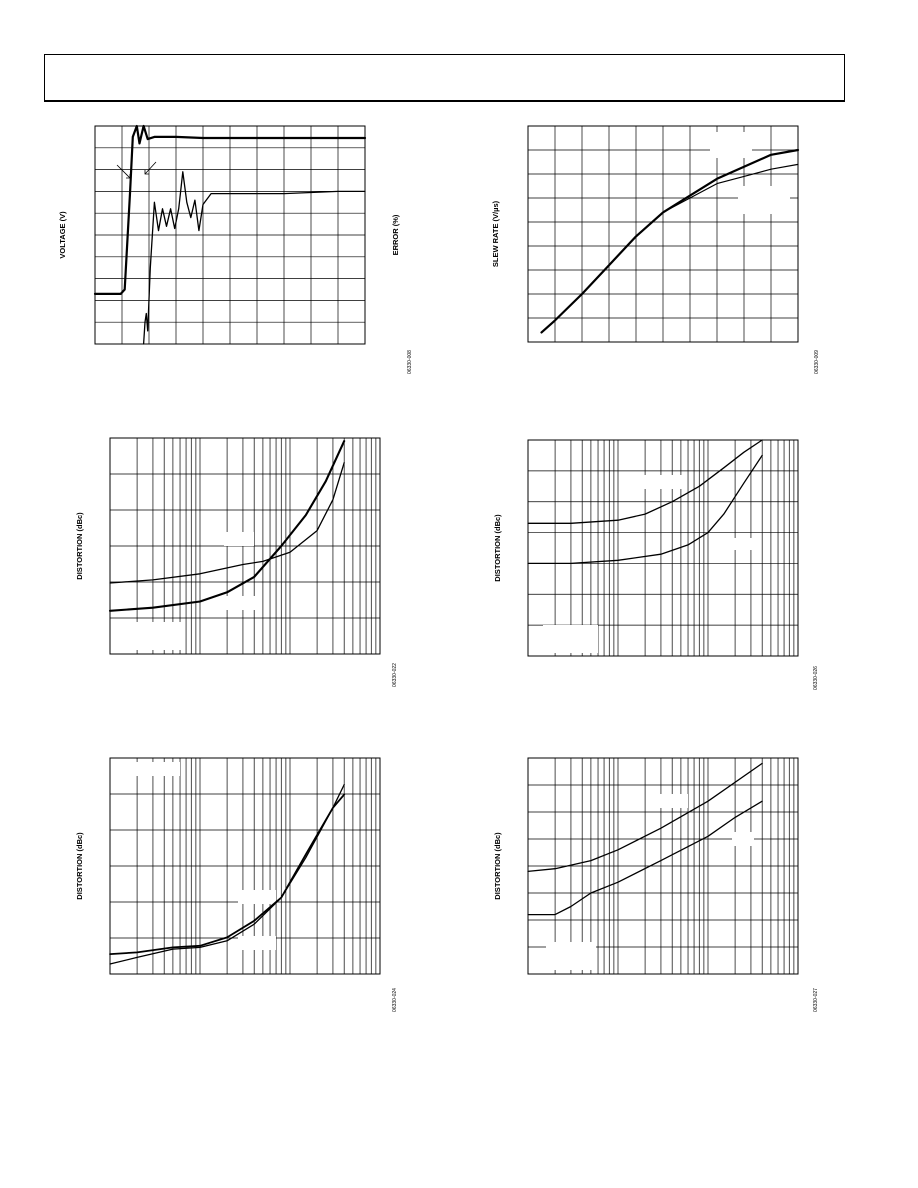  Describe the element at coordinates (444, 78) in the screenshot. I see `page-header-box` at that location.